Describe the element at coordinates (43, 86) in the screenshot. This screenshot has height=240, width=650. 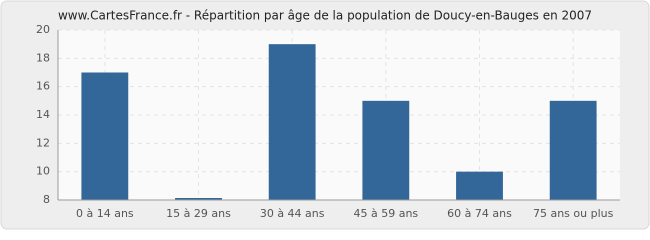
I see `y-tick-label: 16` at that location.